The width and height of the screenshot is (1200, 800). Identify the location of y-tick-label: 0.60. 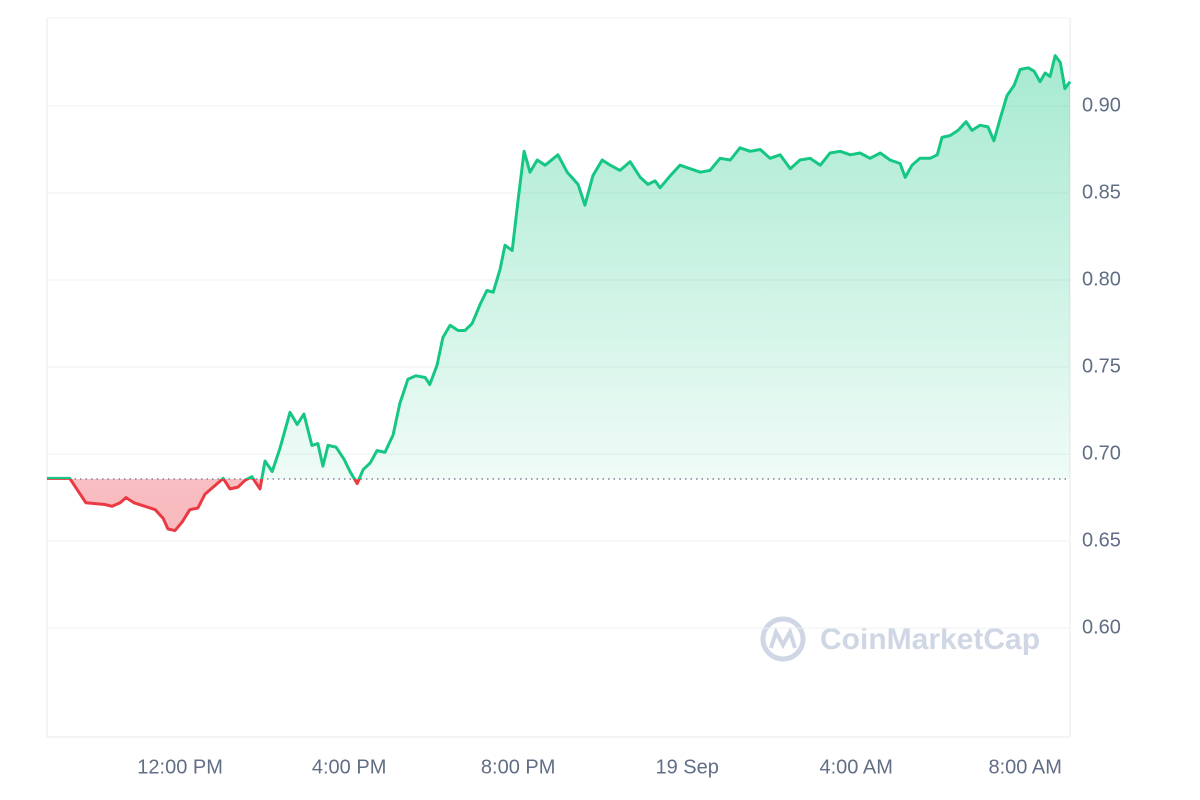
(1101, 627).